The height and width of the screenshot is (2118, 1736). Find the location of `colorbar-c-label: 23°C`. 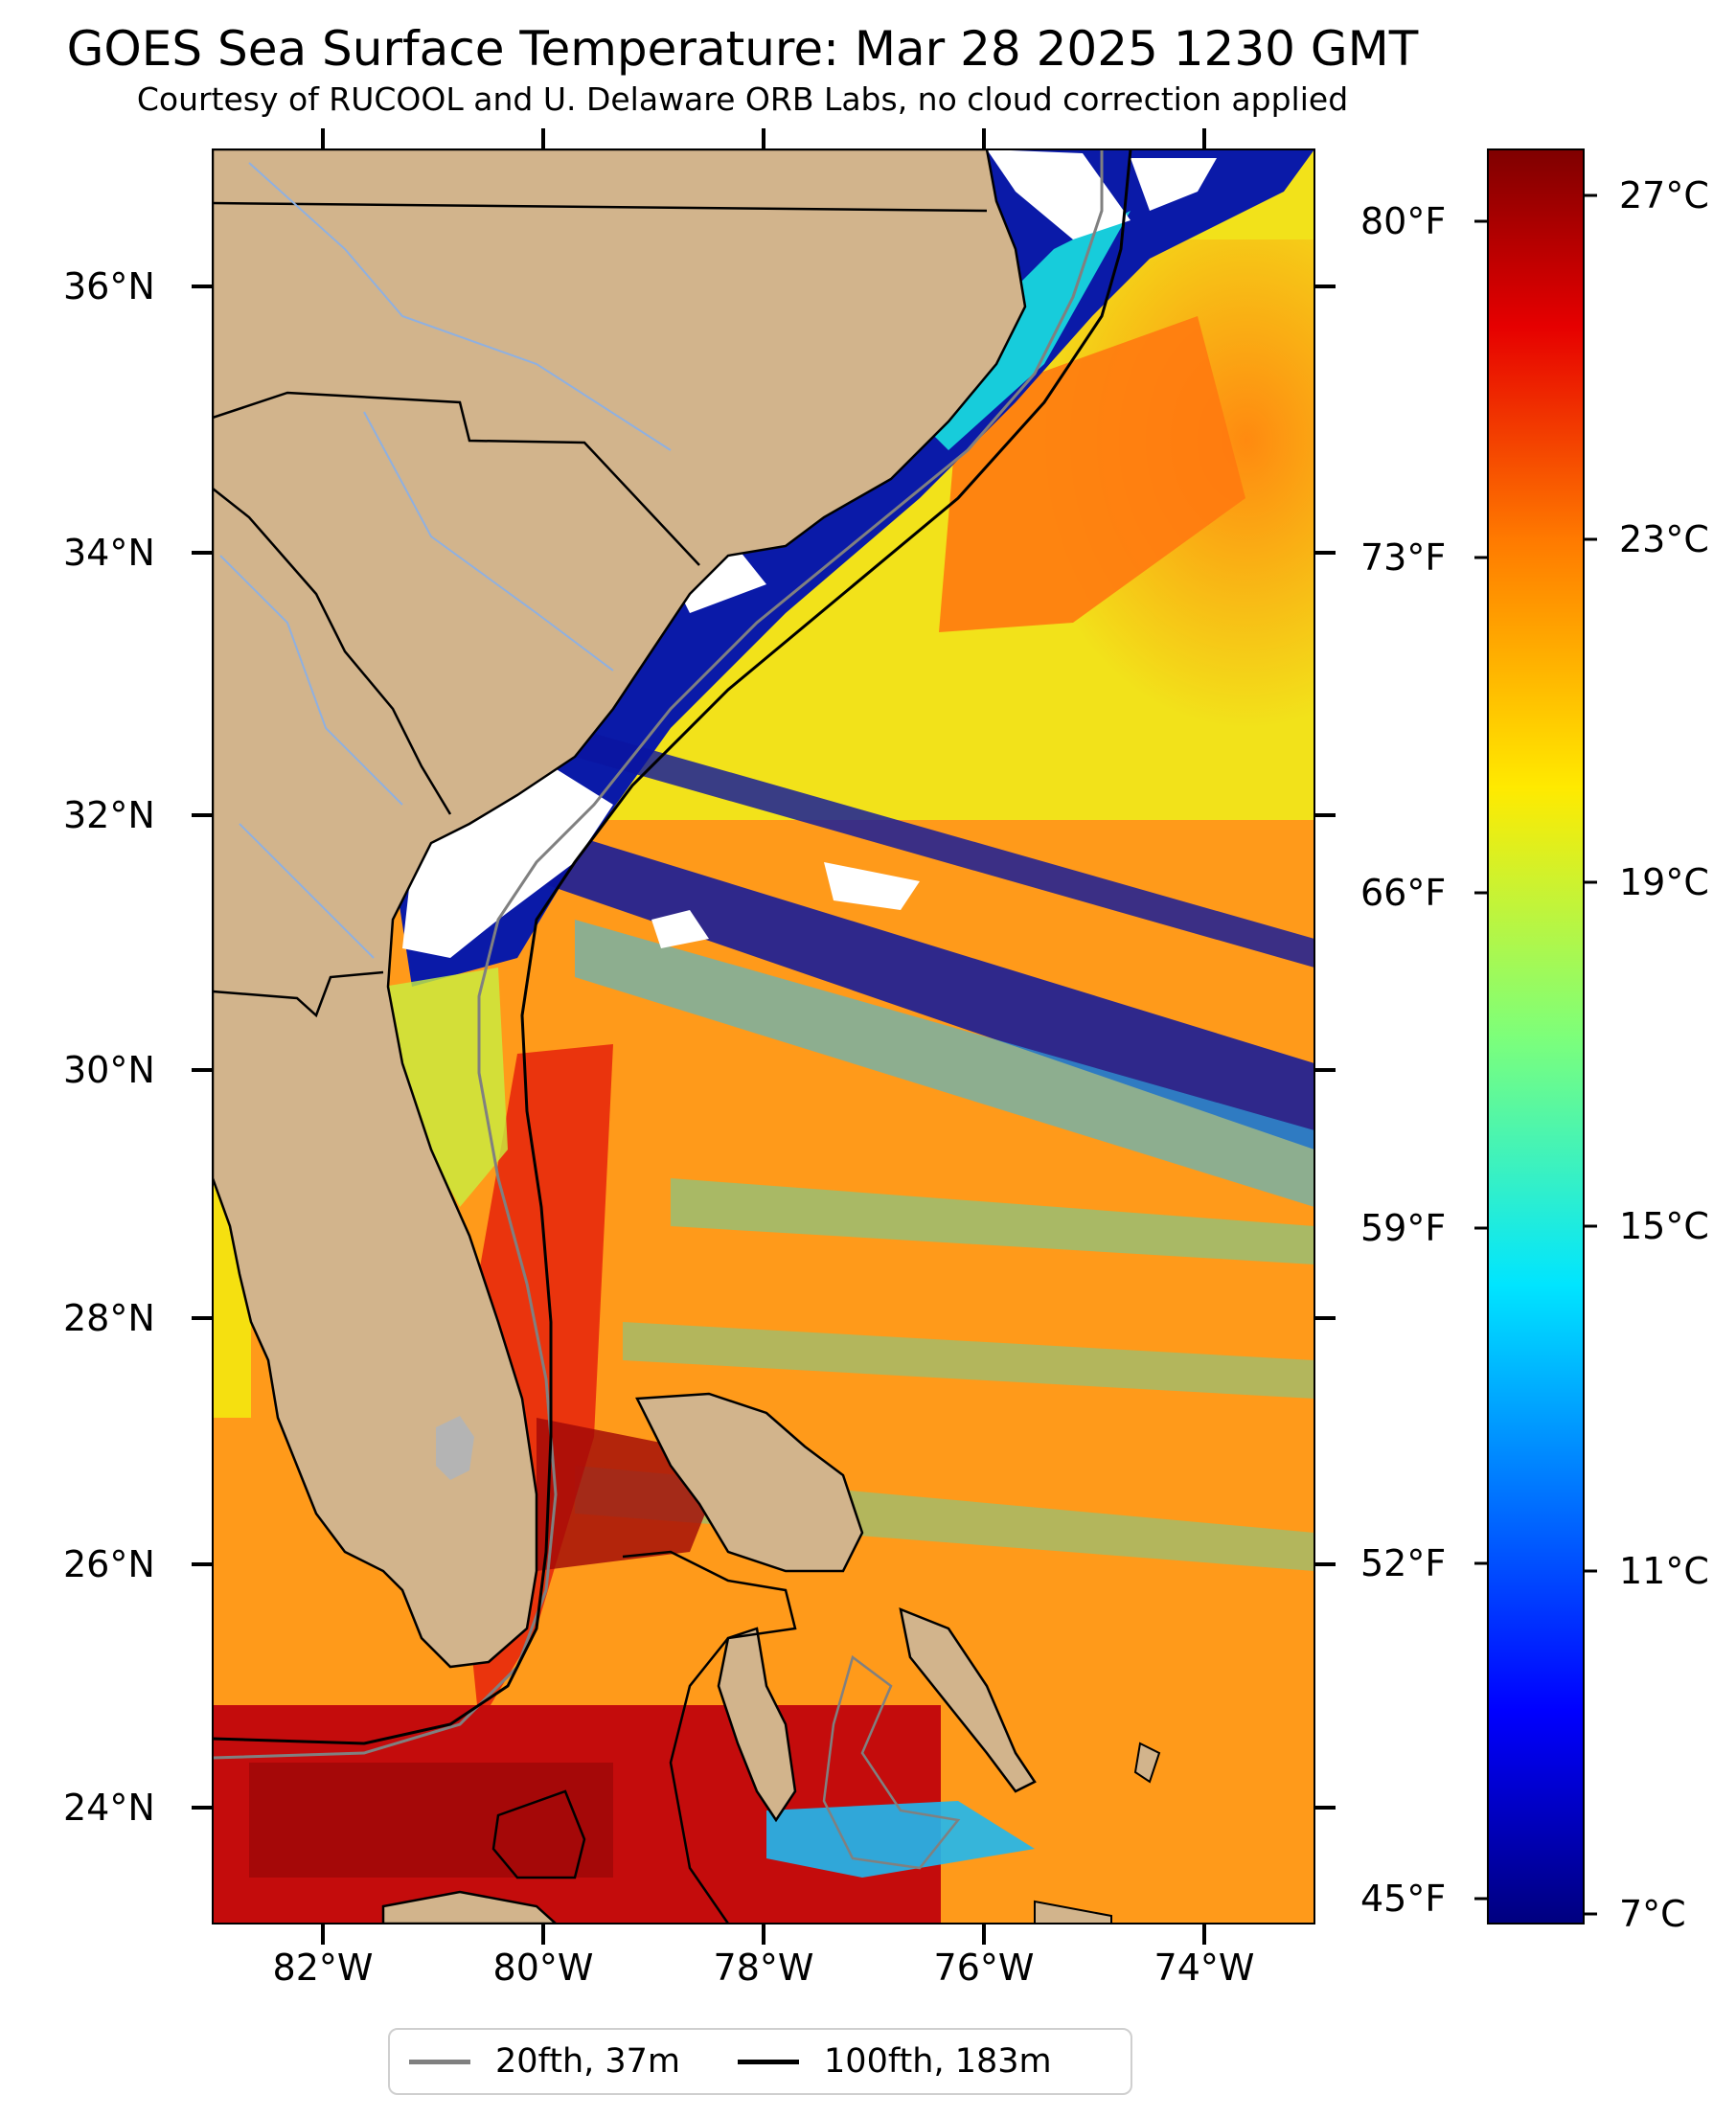

colorbar-c-label: 23°C is located at coordinates (1664, 539).